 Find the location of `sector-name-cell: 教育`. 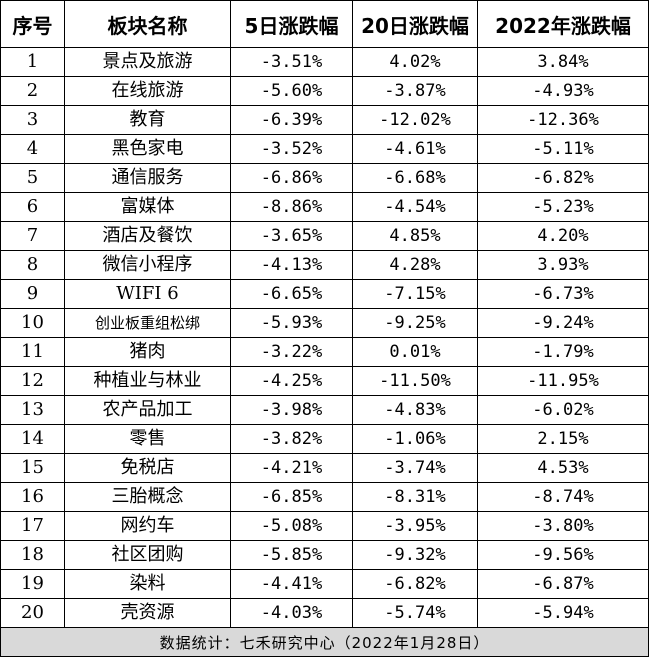

sector-name-cell: 教育 is located at coordinates (147, 120).